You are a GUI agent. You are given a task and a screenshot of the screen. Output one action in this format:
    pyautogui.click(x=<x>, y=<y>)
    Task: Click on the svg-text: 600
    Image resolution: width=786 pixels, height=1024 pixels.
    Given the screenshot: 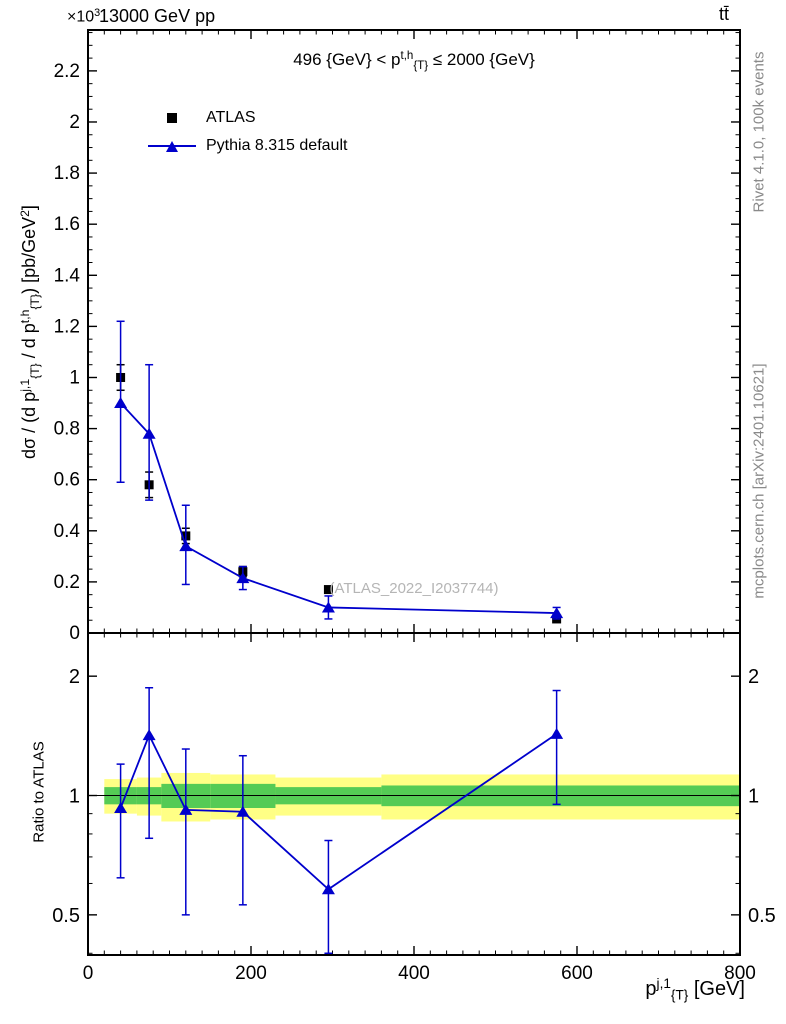 What is the action you would take?
    pyautogui.click(x=577, y=973)
    